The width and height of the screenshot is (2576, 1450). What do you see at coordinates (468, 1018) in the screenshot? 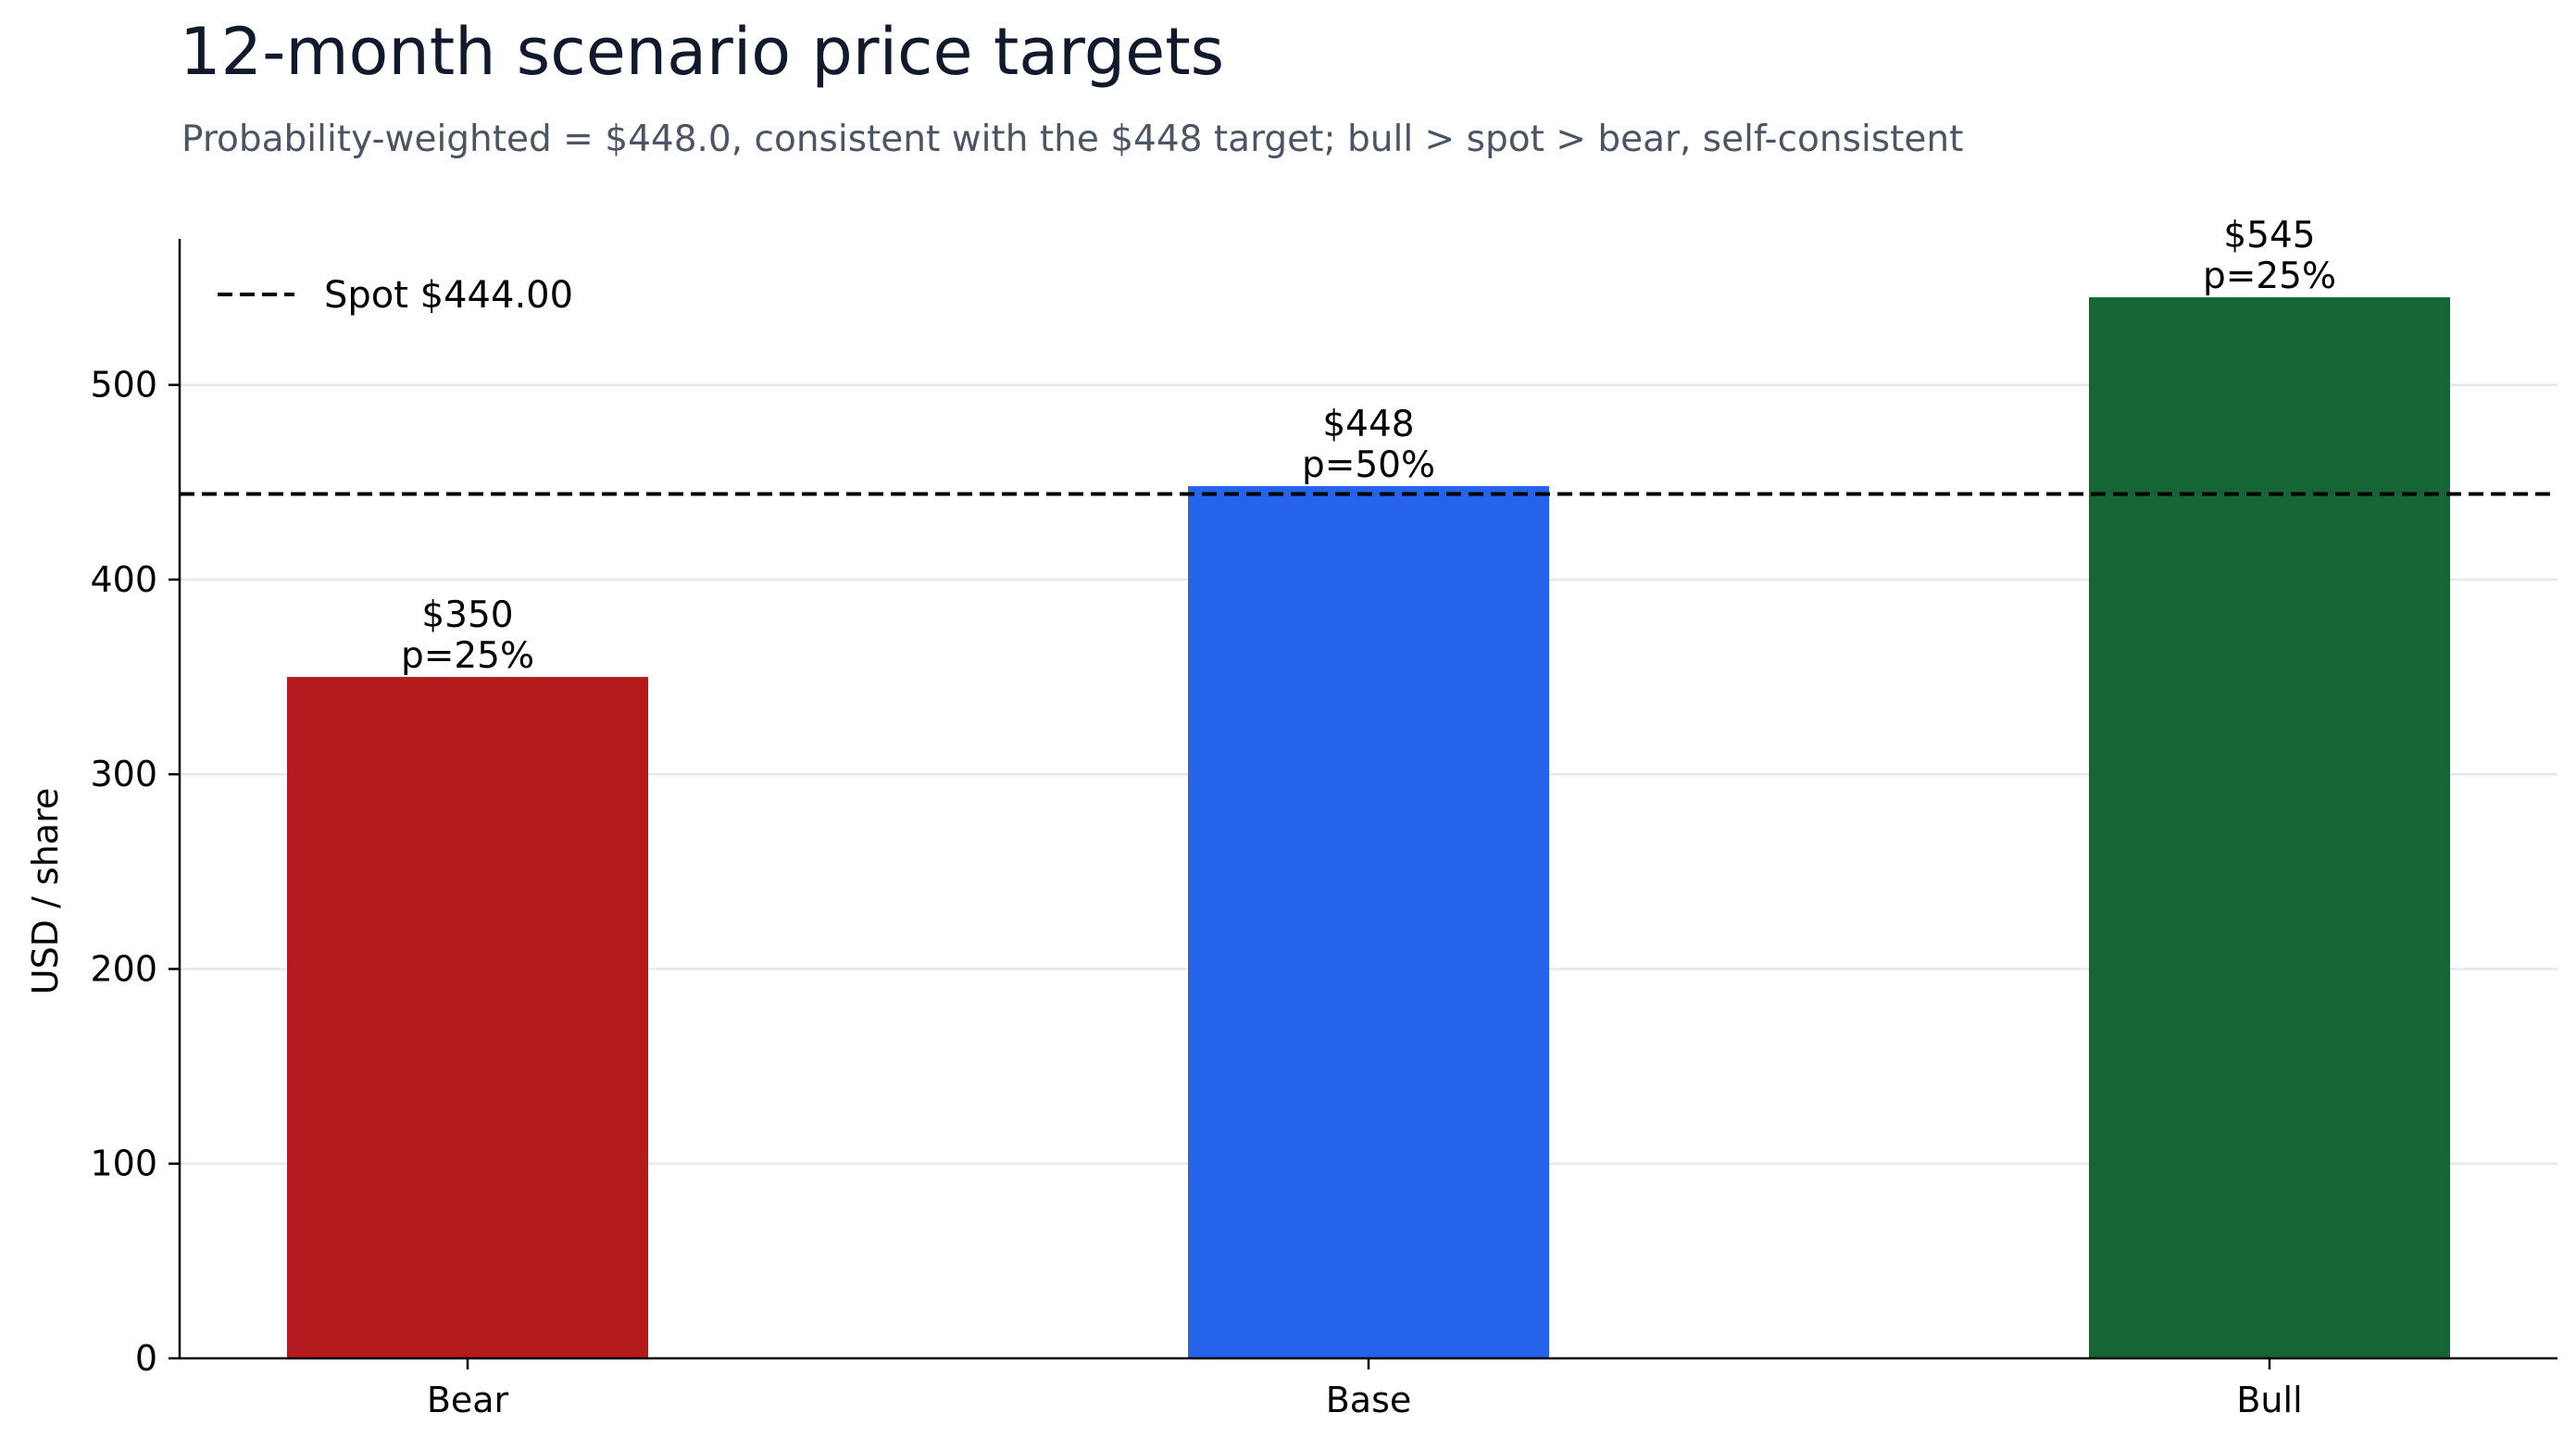
I see `bar-bear` at bounding box center [468, 1018].